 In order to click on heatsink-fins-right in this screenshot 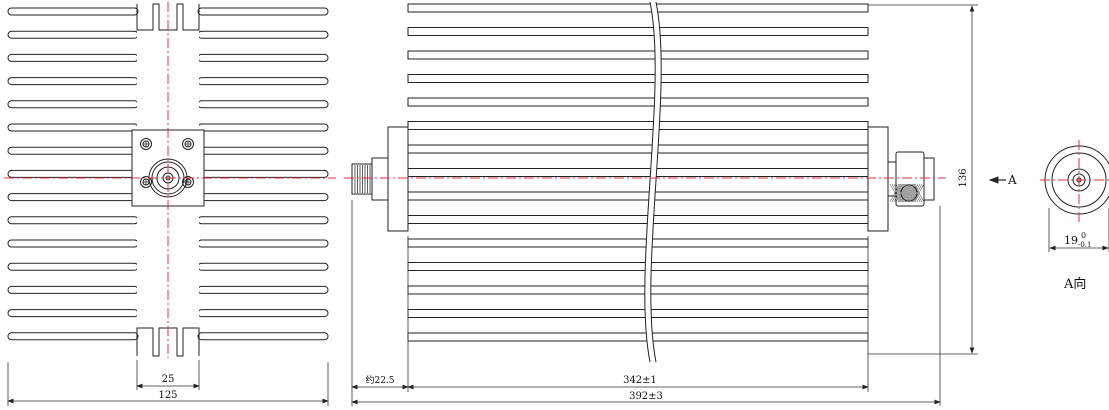, I will do `click(263, 174)`.